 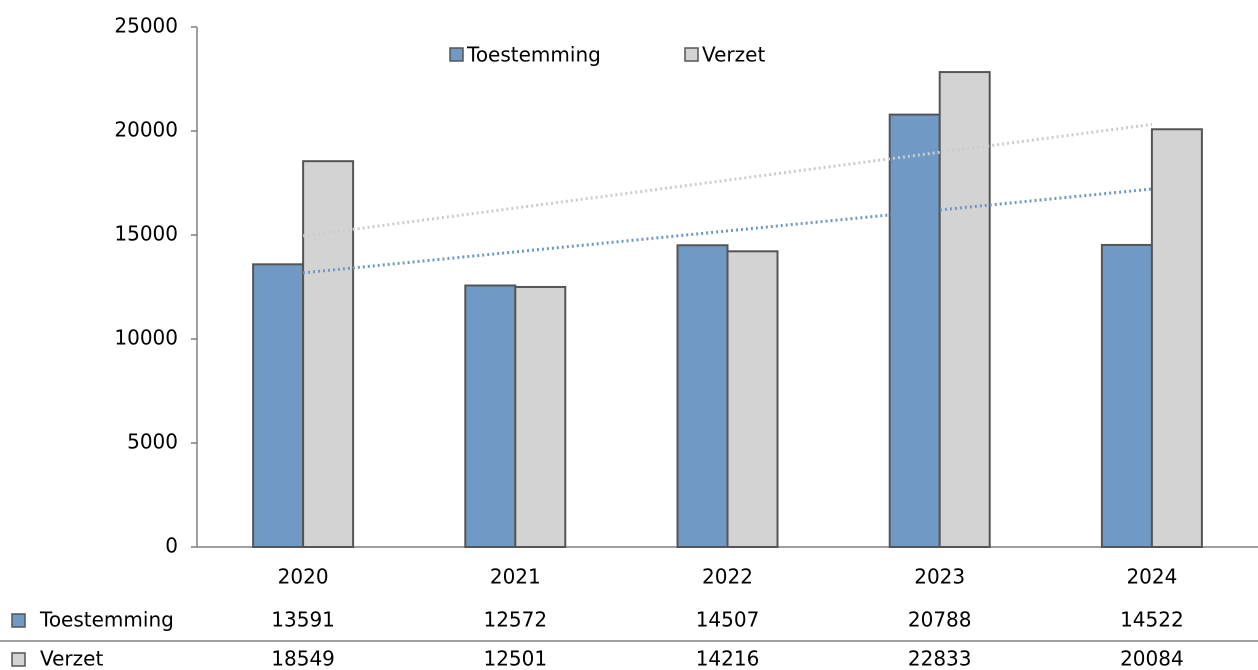 I want to click on x-tick-label: 2024, so click(x=1151, y=577).